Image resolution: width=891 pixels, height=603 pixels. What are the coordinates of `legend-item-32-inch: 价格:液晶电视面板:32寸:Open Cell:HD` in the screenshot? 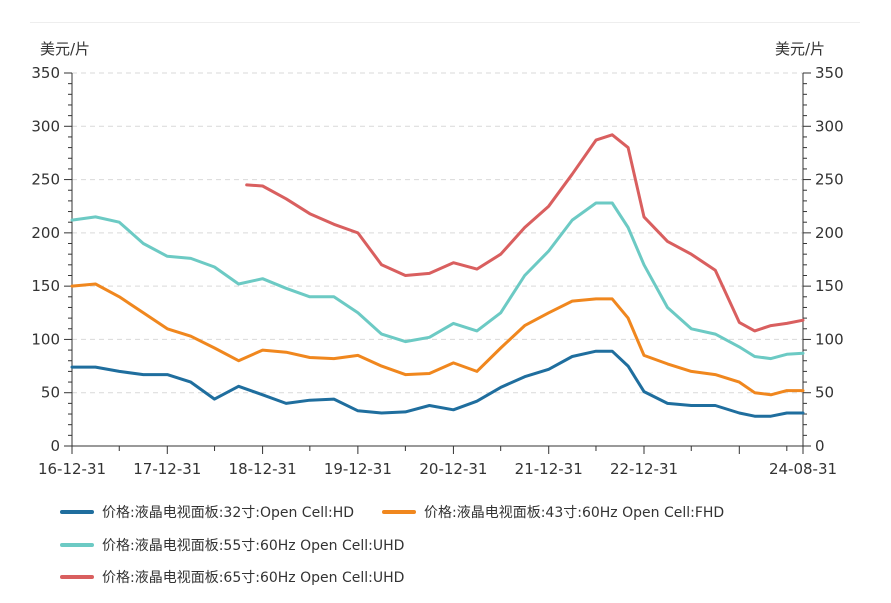 It's located at (207, 512).